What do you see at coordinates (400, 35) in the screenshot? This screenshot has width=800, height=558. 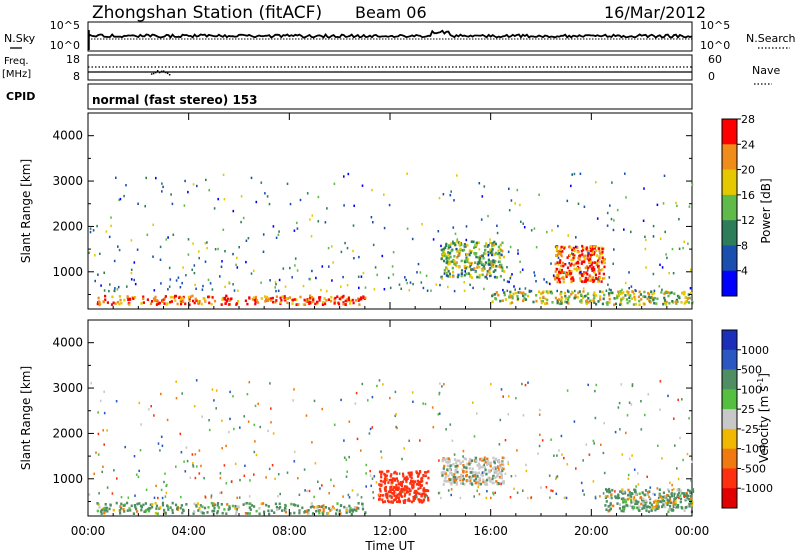 I see `nsky-panel: N.Sky 10^5 10^0 10^5 10^0 N.Search` at bounding box center [400, 35].